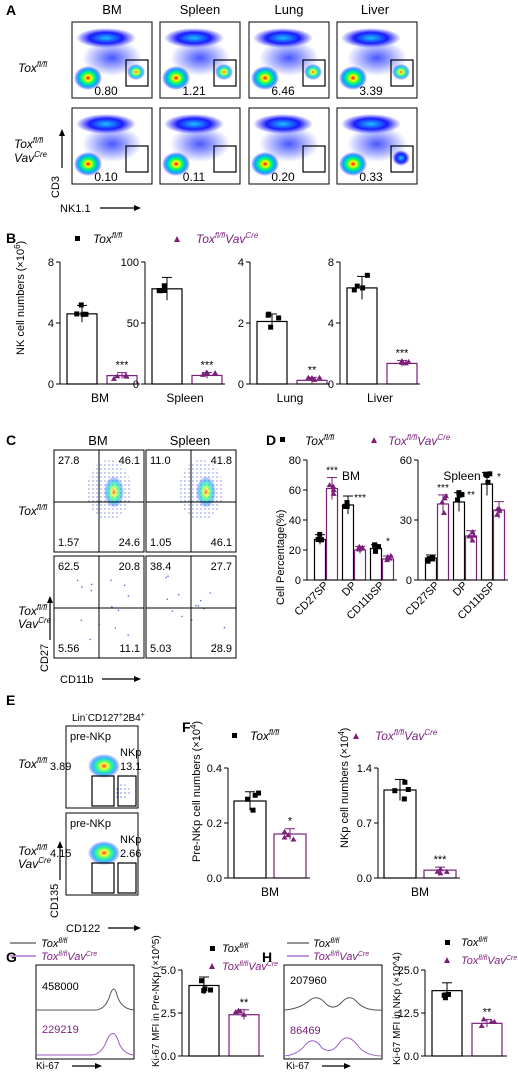 The image size is (518, 1073). What do you see at coordinates (173, 331) in the screenshot?
I see `b-chart-spleen: 0 50 100 *** Spleen` at bounding box center [173, 331].